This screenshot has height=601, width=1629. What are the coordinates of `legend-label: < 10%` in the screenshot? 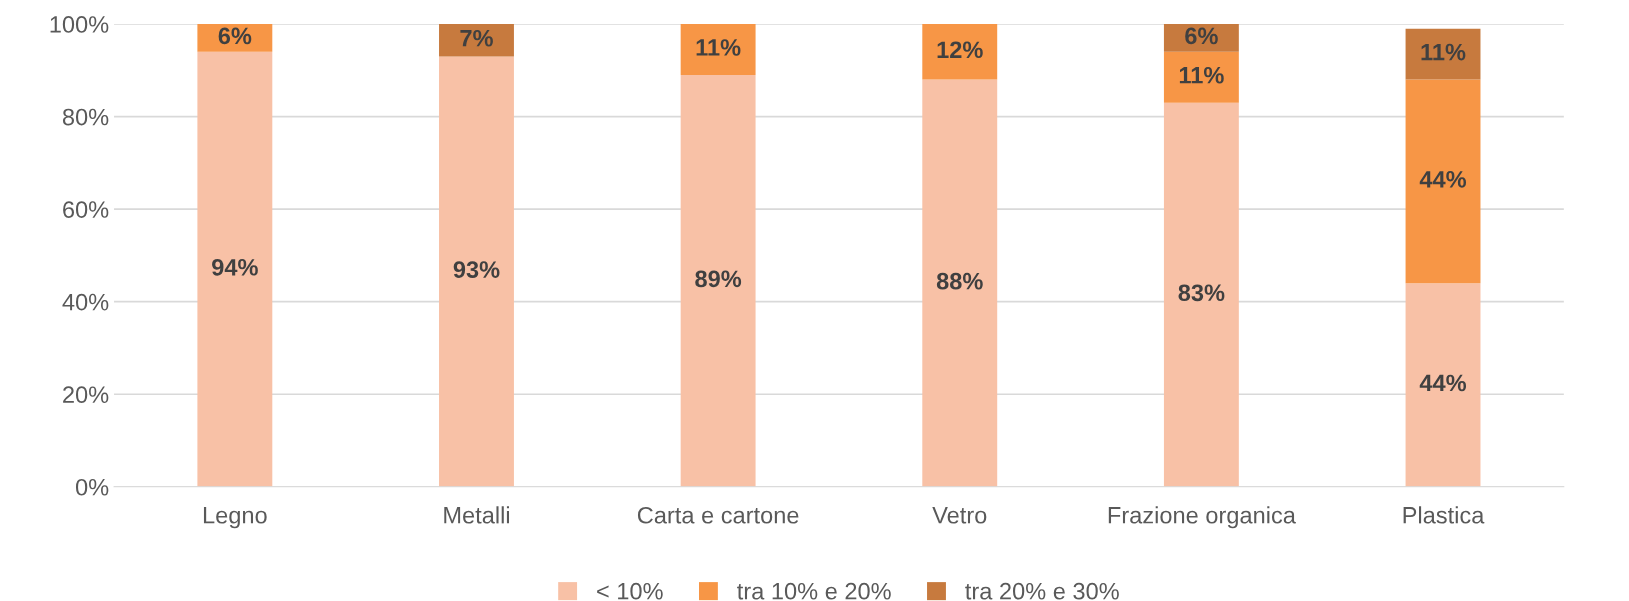 It's located at (630, 591).